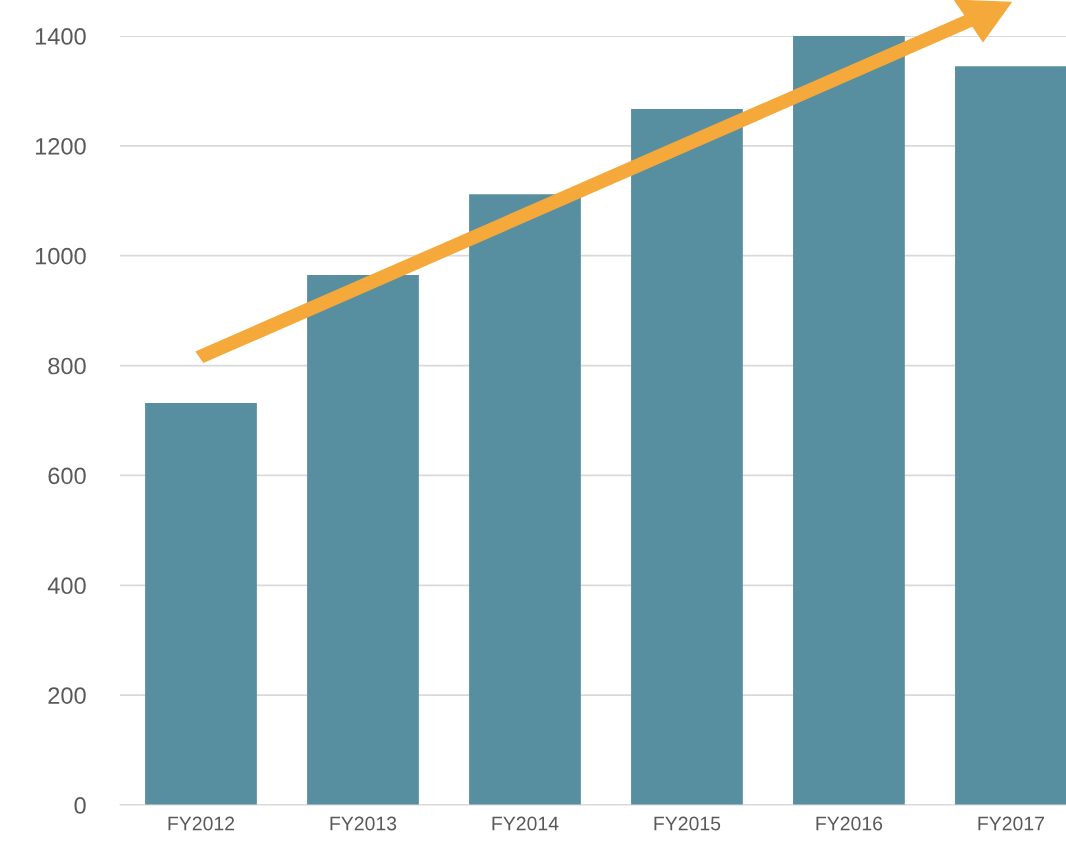 The image size is (1066, 849). Describe the element at coordinates (849, 823) in the screenshot. I see `x-tick-label: FY2016` at that location.